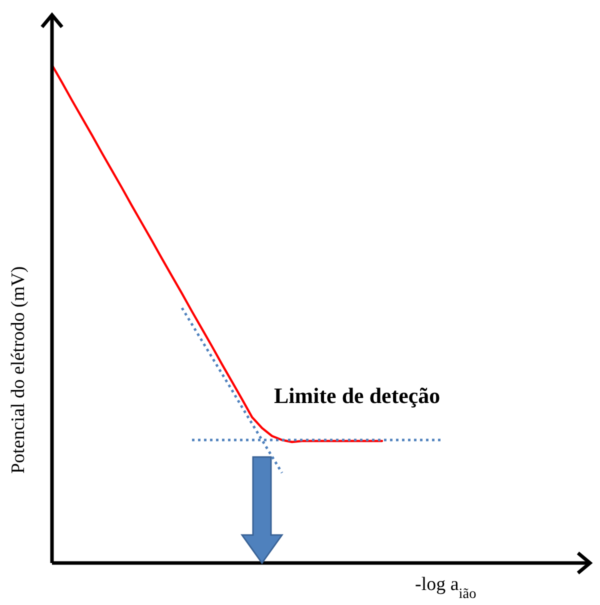 The height and width of the screenshot is (605, 600). What do you see at coordinates (357, 395) in the screenshot?
I see `annotation: Limite de deteção` at bounding box center [357, 395].